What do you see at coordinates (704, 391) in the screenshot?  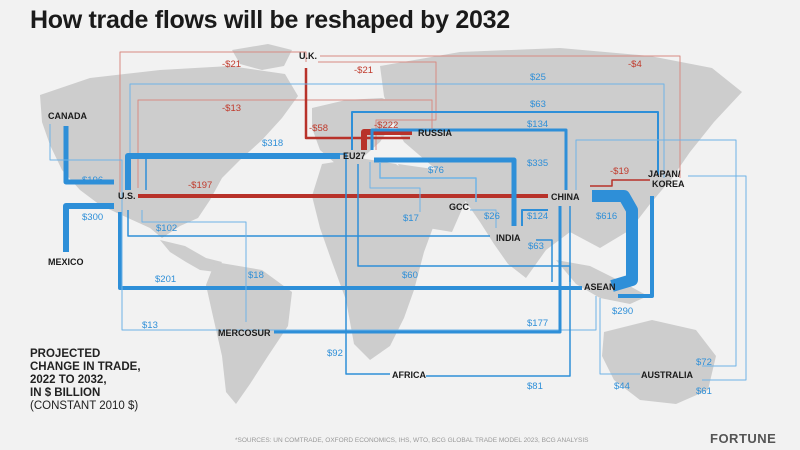 I see `value-australia-china: $61` at bounding box center [704, 391].